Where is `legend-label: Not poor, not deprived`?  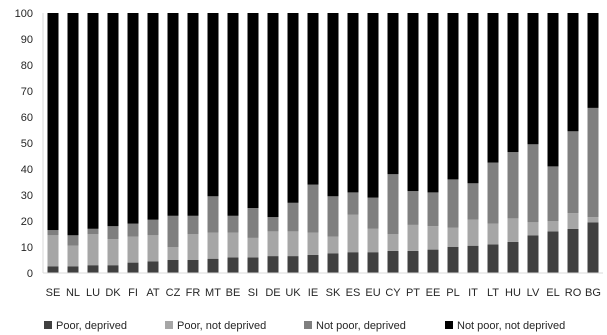 legend-label: Not poor, not deprived is located at coordinates (511, 326).